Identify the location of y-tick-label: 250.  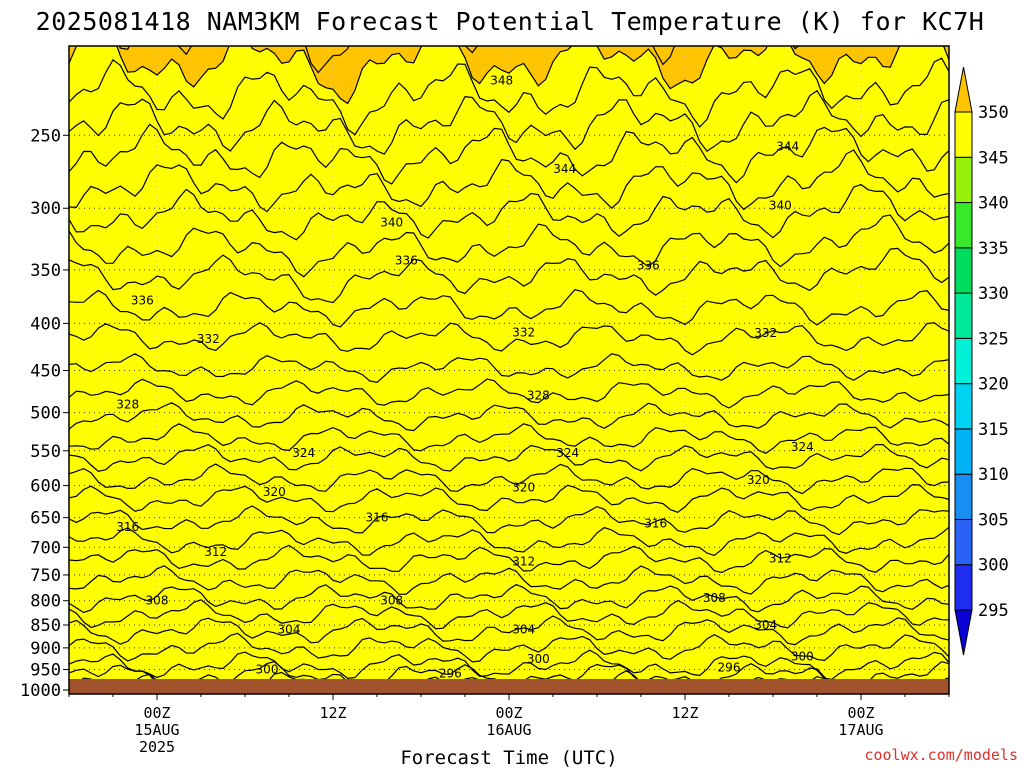
(45, 136).